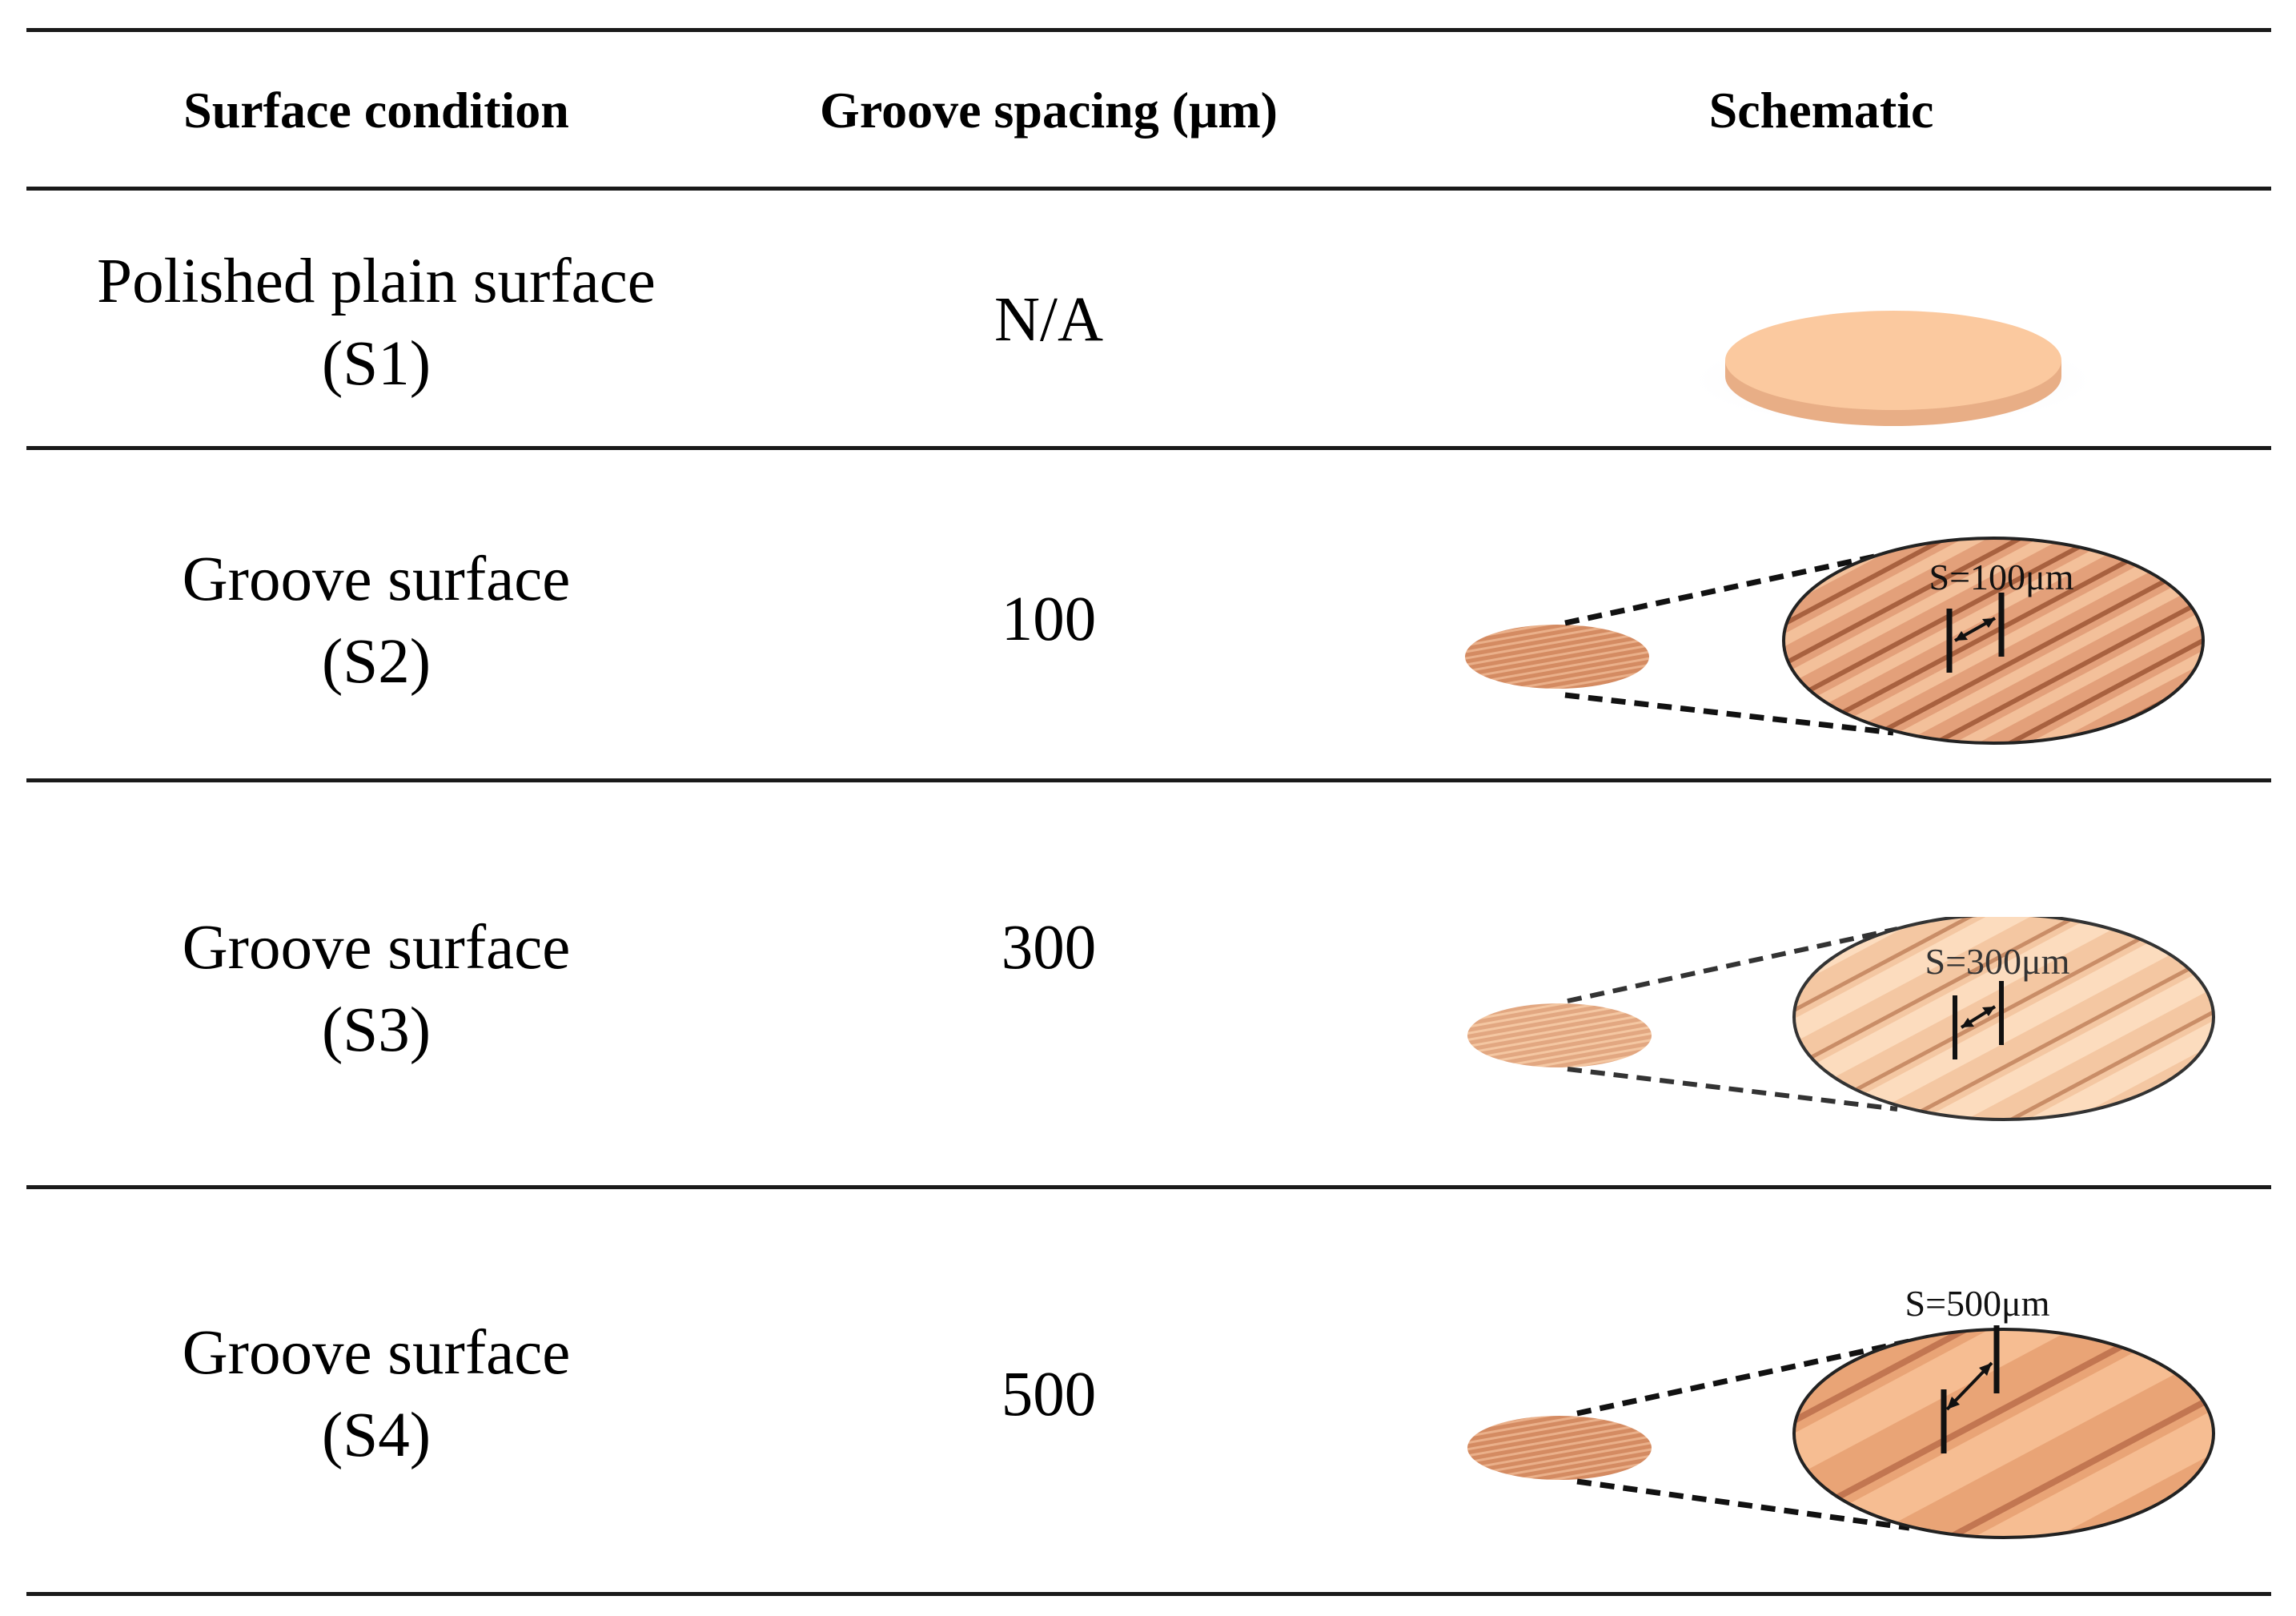 This screenshot has width=2296, height=1616. Describe the element at coordinates (376, 111) in the screenshot. I see `header-surface-condition: Surface condition` at that location.